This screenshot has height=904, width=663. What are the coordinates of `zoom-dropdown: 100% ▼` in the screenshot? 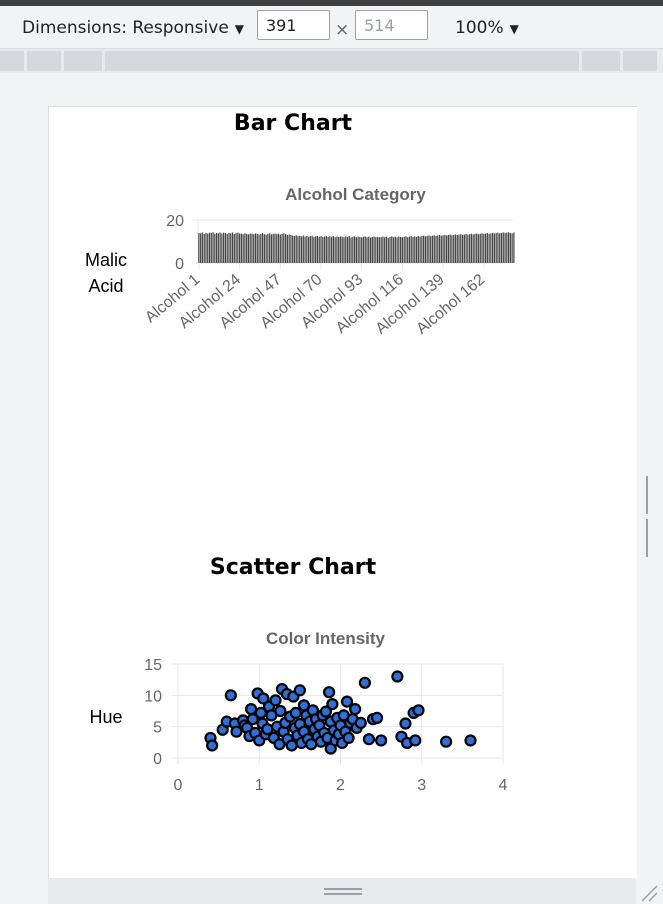 It's located at (487, 28).